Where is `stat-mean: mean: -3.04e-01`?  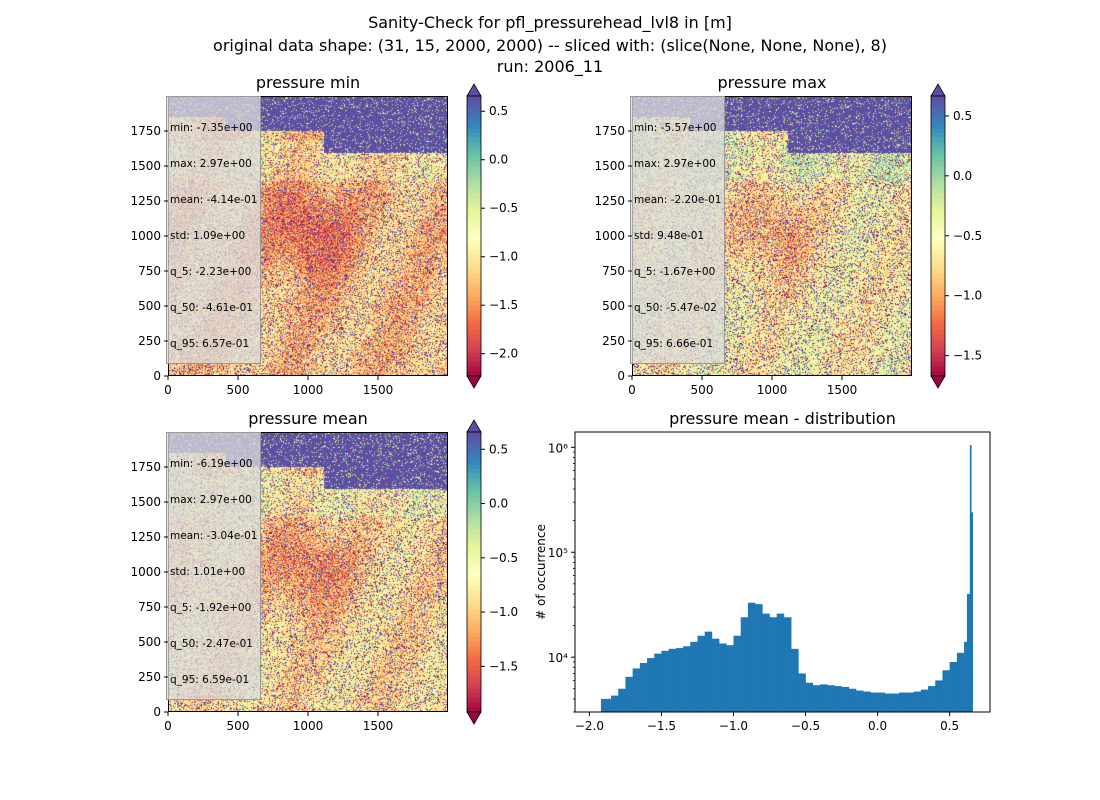
stat-mean: mean: -3.04e-01 is located at coordinates (214, 536).